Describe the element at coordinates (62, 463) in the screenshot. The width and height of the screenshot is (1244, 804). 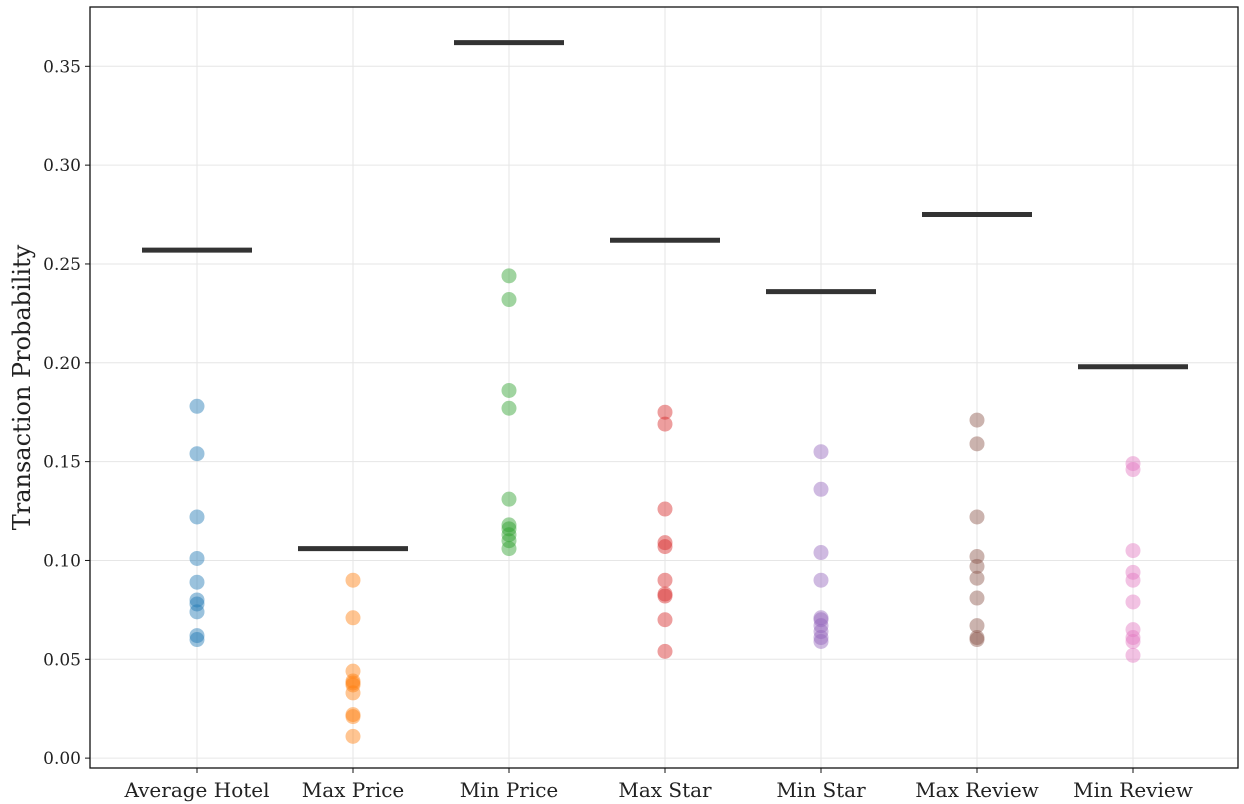
I see `y-tick-label: 0.15` at that location.